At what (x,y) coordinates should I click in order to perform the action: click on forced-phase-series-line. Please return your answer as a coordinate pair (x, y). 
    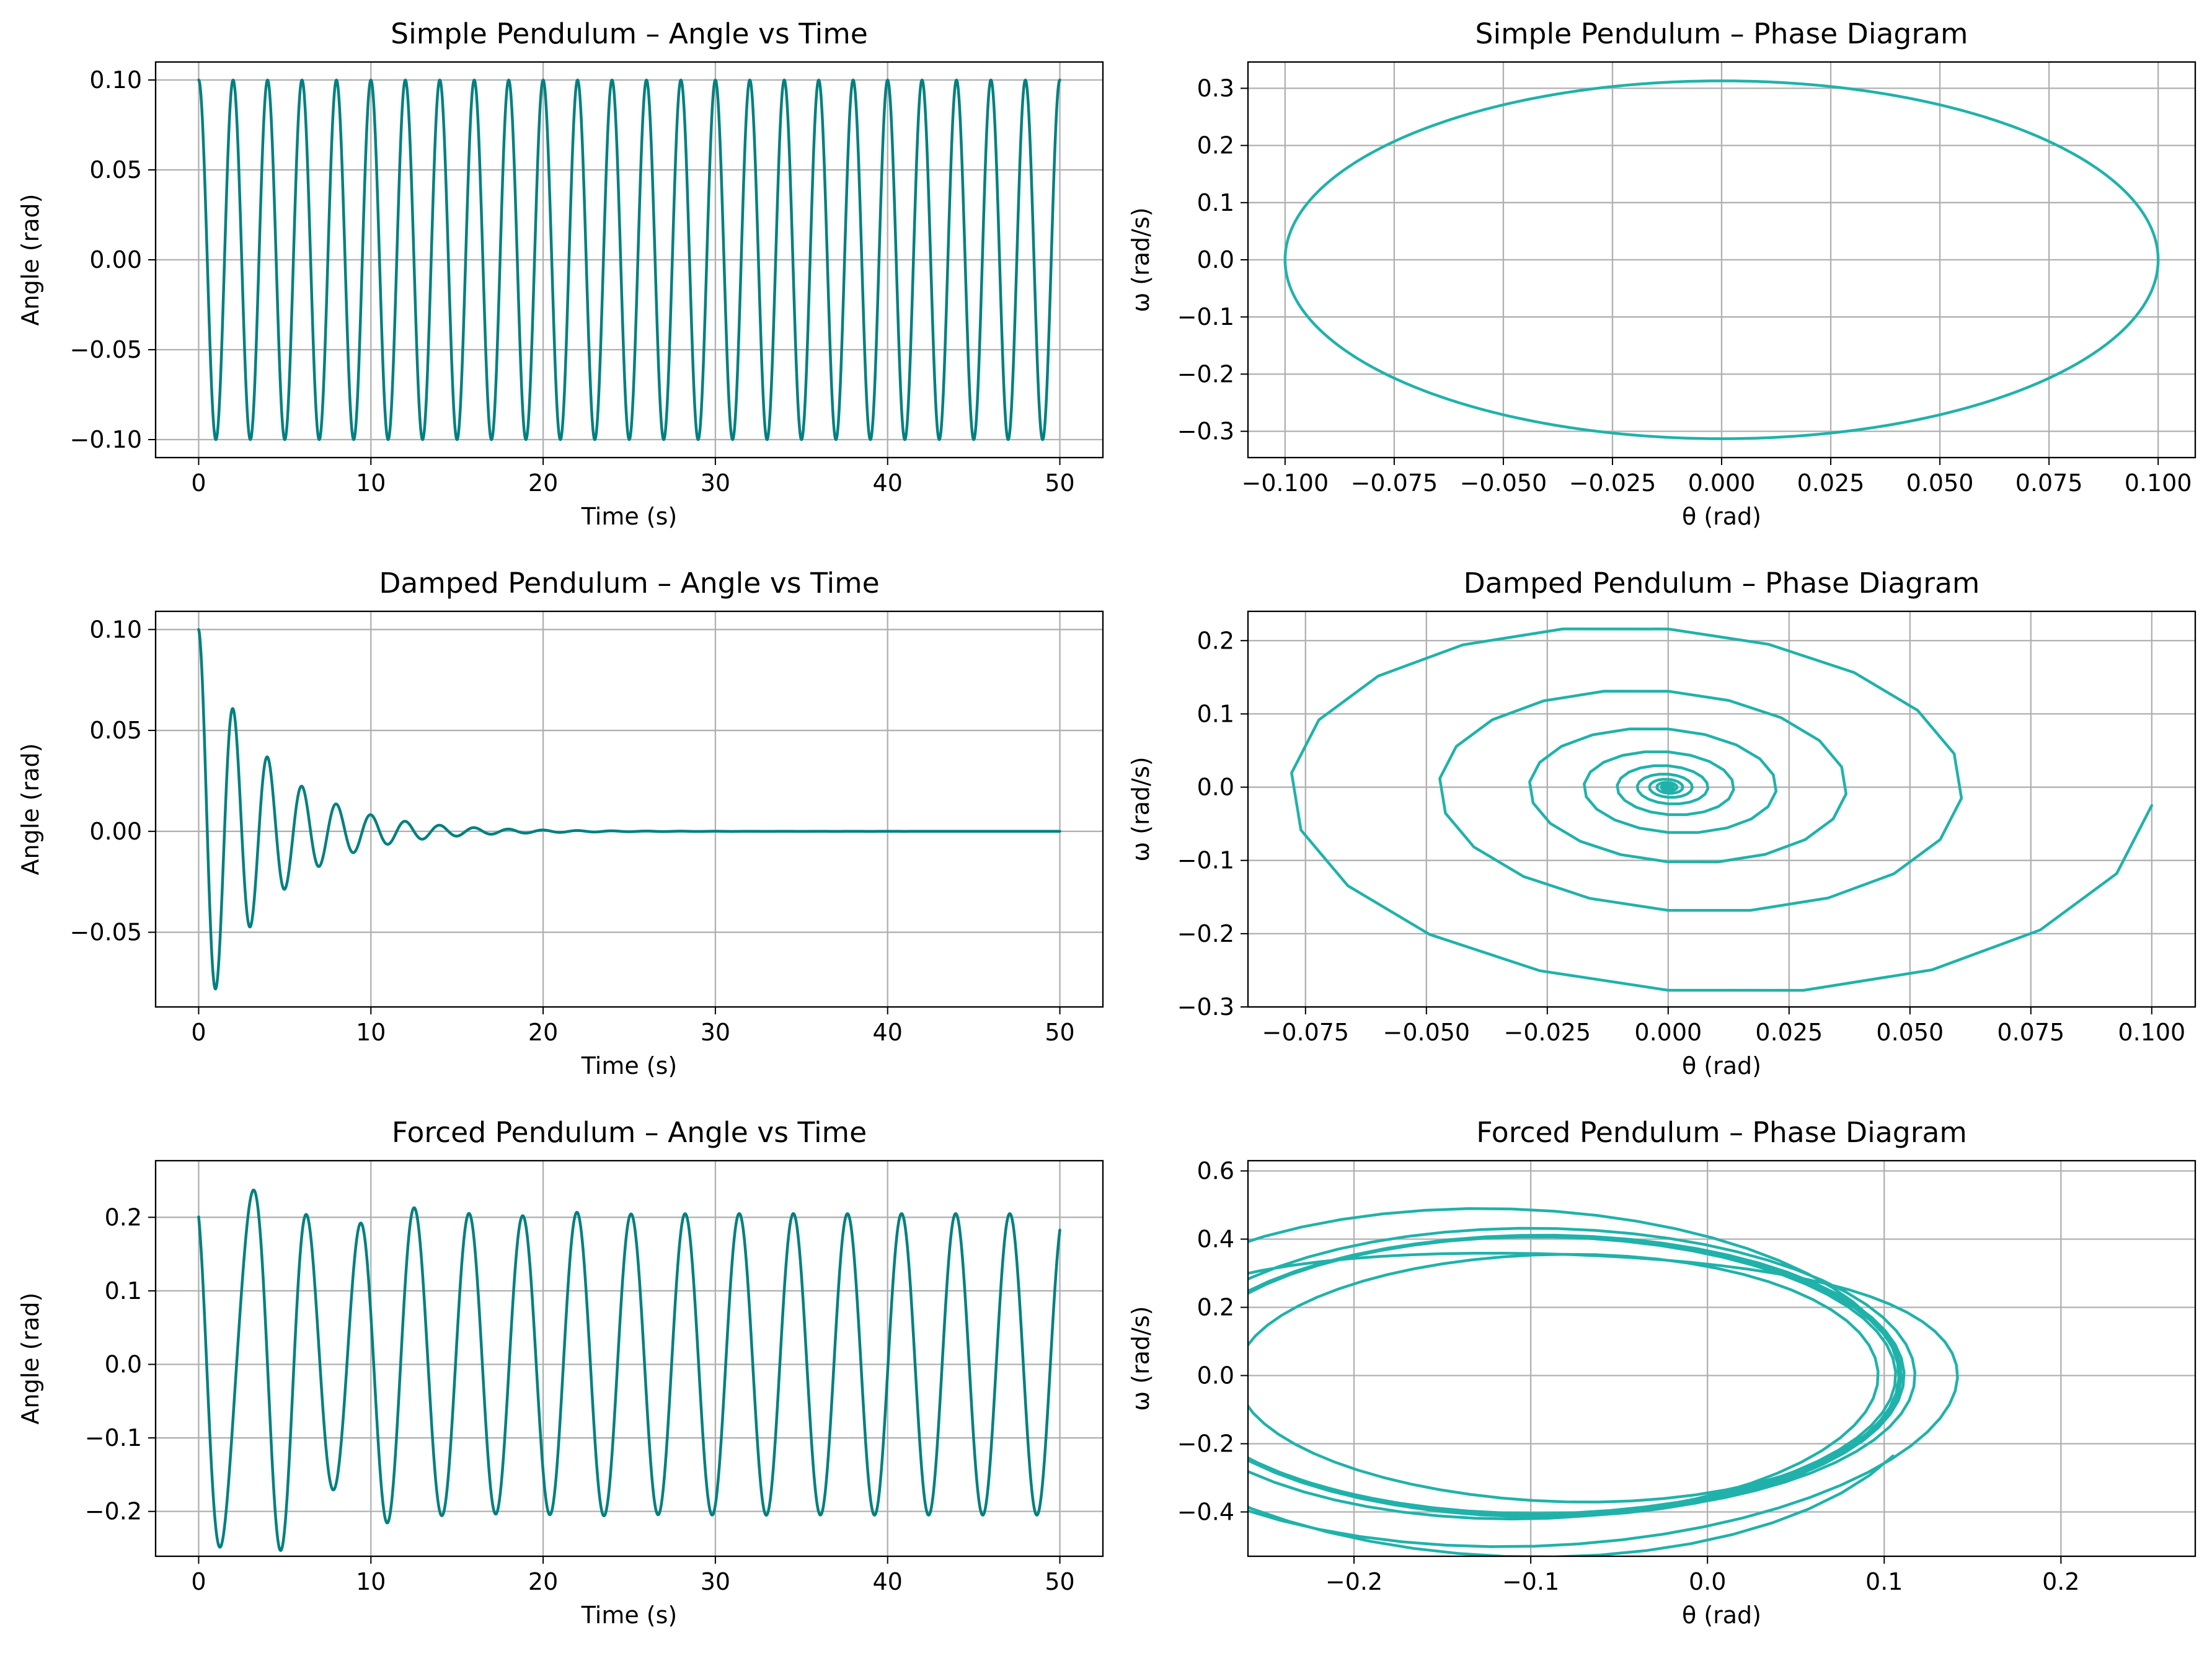
    Looking at the image, I should click on (1603, 1381).